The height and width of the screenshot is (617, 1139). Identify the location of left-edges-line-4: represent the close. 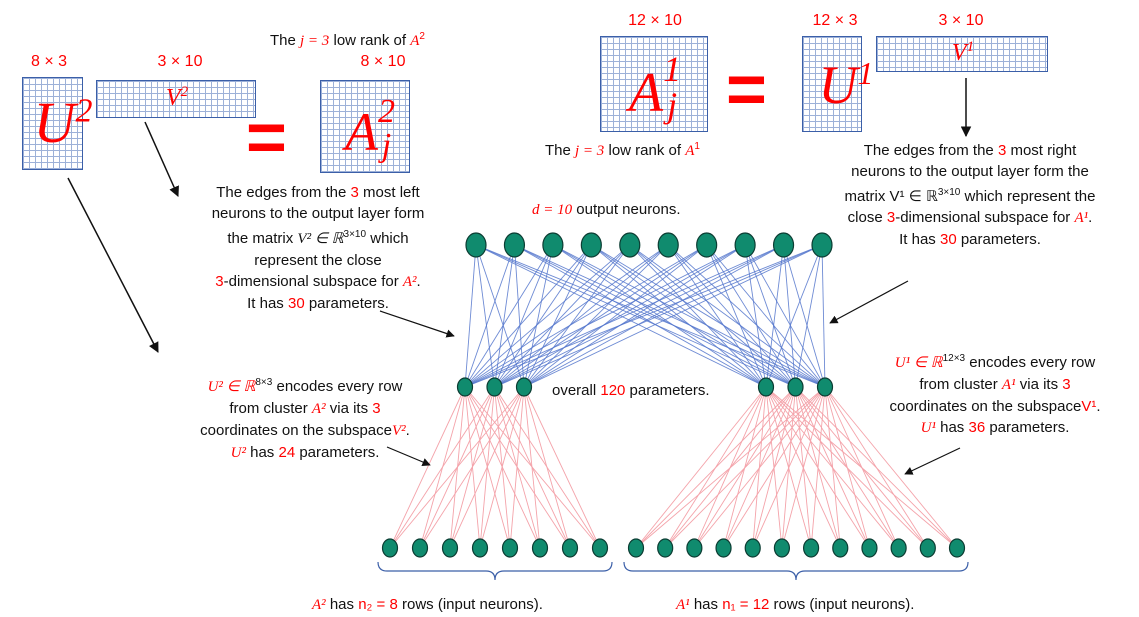
(318, 260).